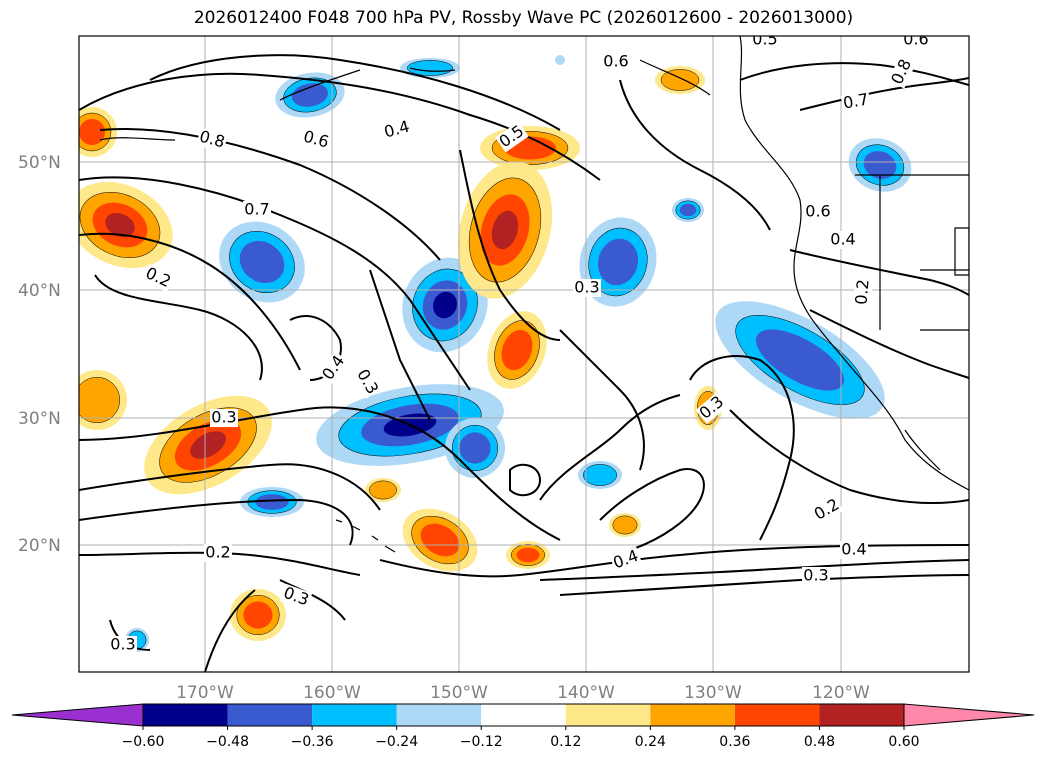 The width and height of the screenshot is (1047, 765). What do you see at coordinates (143, 742) in the screenshot?
I see `colorbar-tick-label: −0.60` at bounding box center [143, 742].